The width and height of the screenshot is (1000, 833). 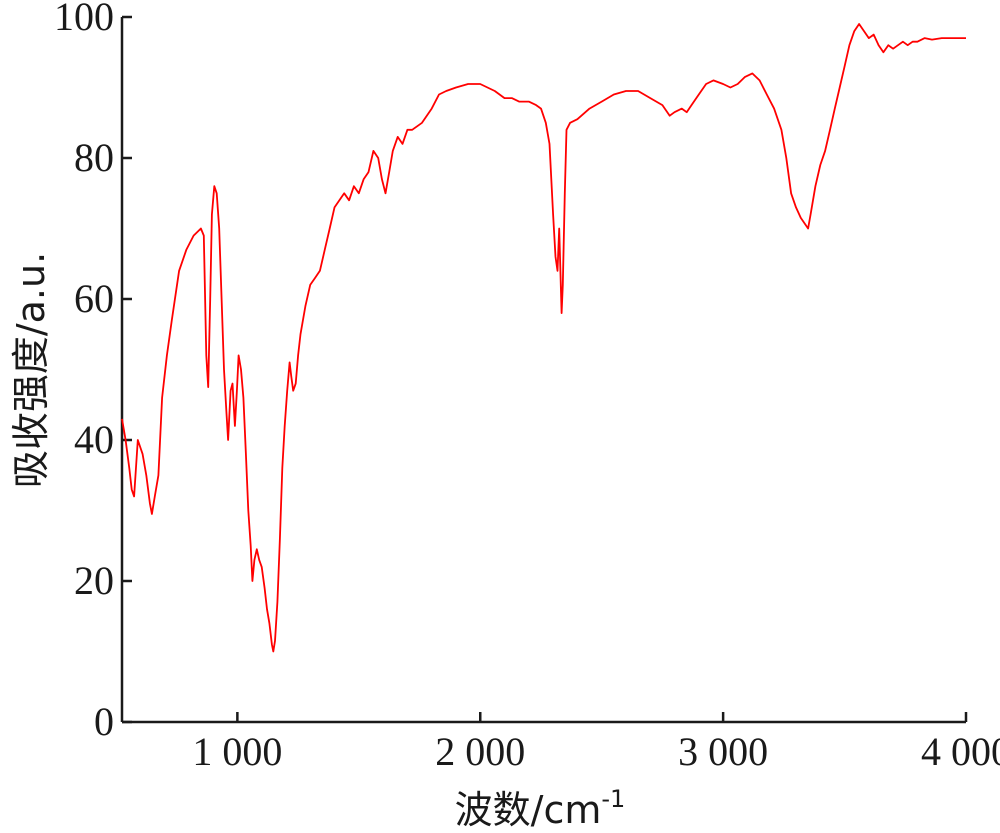 What do you see at coordinates (480, 751) in the screenshot?
I see `x-tick-label: 2 000` at bounding box center [480, 751].